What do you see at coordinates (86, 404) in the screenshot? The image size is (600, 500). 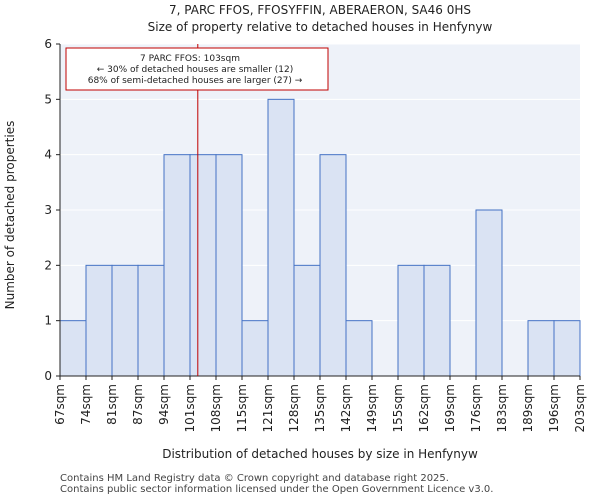 I see `x-tick-label: 74sqm` at bounding box center [86, 404].